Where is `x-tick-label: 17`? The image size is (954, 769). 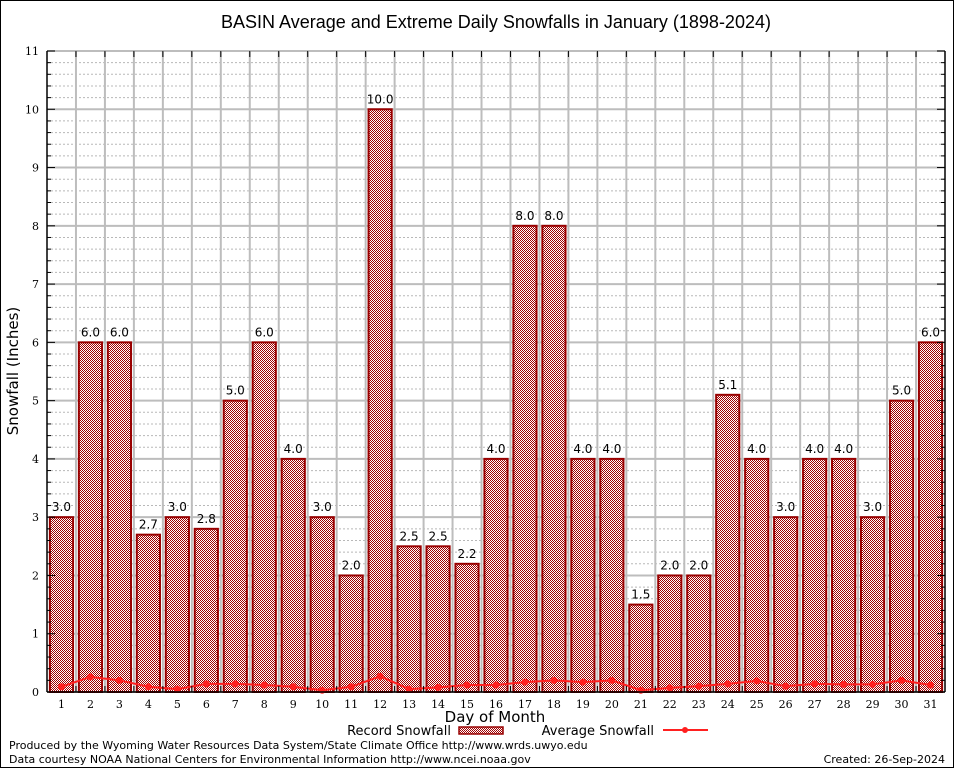
x-tick-label: 17 is located at coordinates (525, 704).